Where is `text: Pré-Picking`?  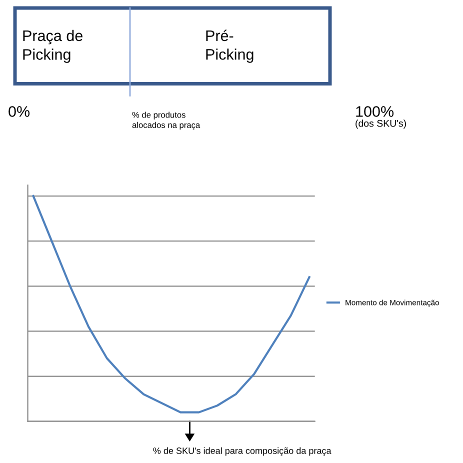 text: Pré-Picking is located at coordinates (230, 46).